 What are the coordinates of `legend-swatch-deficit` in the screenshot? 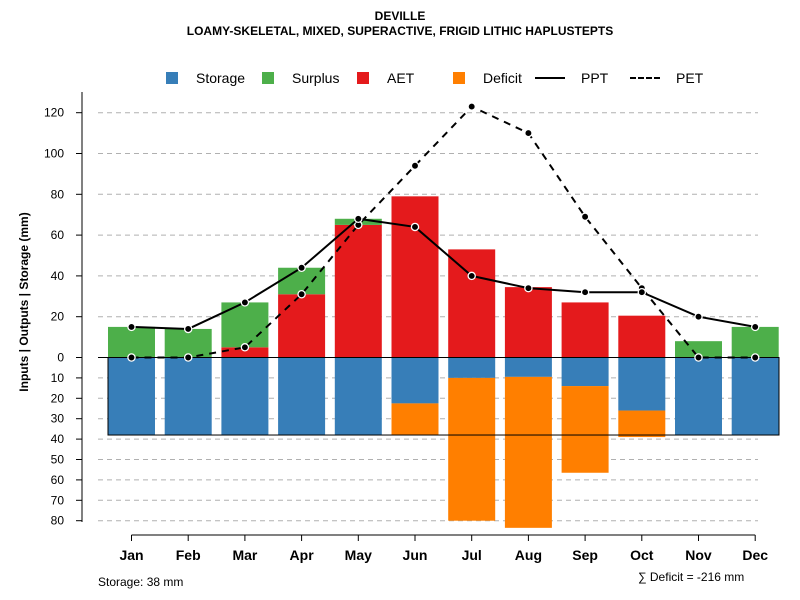 It's located at (459, 78).